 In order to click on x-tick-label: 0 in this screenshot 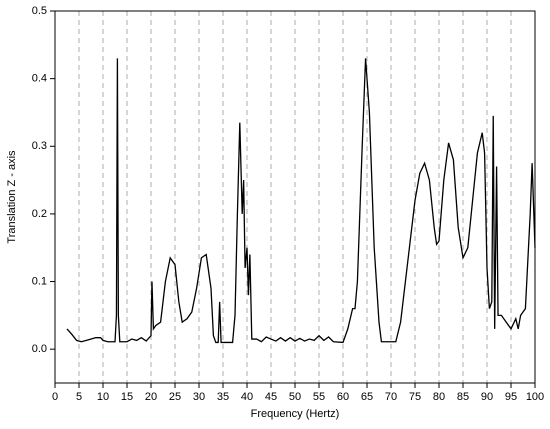, I will do `click(55, 397)`.